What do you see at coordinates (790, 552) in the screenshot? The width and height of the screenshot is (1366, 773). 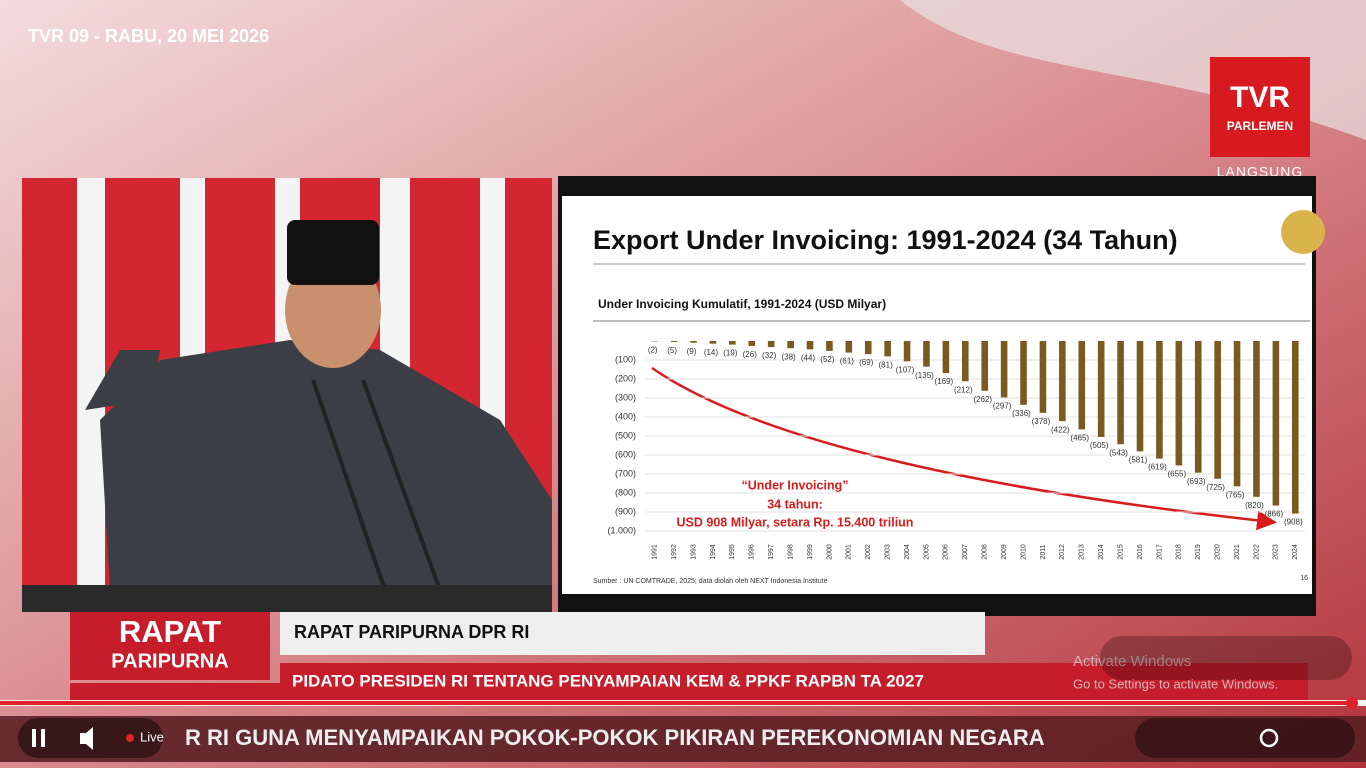 I see `x-tick-label: 1998` at bounding box center [790, 552].